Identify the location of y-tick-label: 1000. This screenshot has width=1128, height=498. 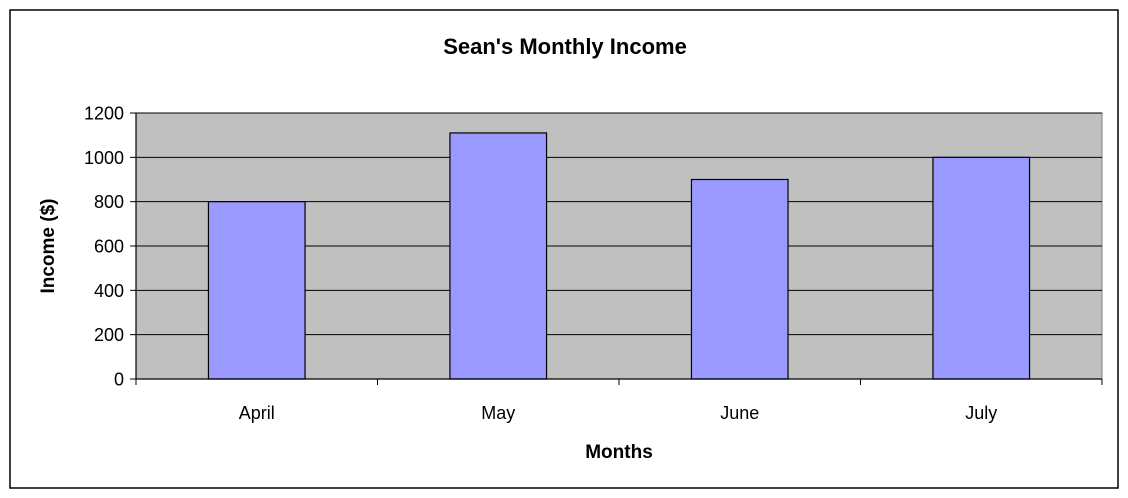
(104, 158).